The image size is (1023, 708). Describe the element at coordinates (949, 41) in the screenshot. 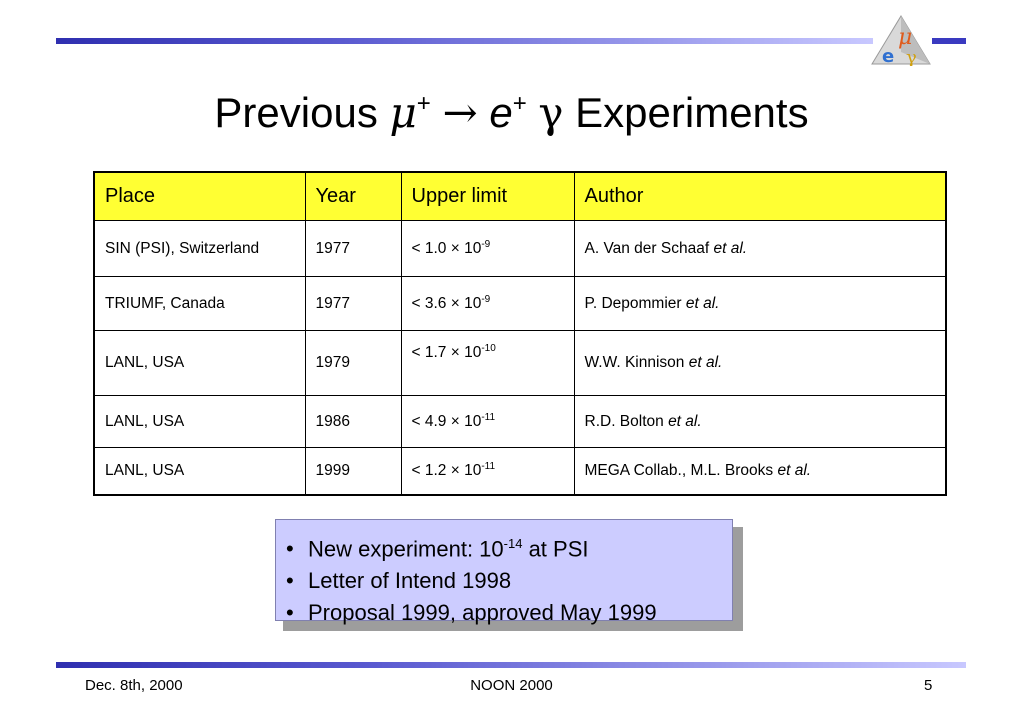

I see `top-rule-right` at that location.